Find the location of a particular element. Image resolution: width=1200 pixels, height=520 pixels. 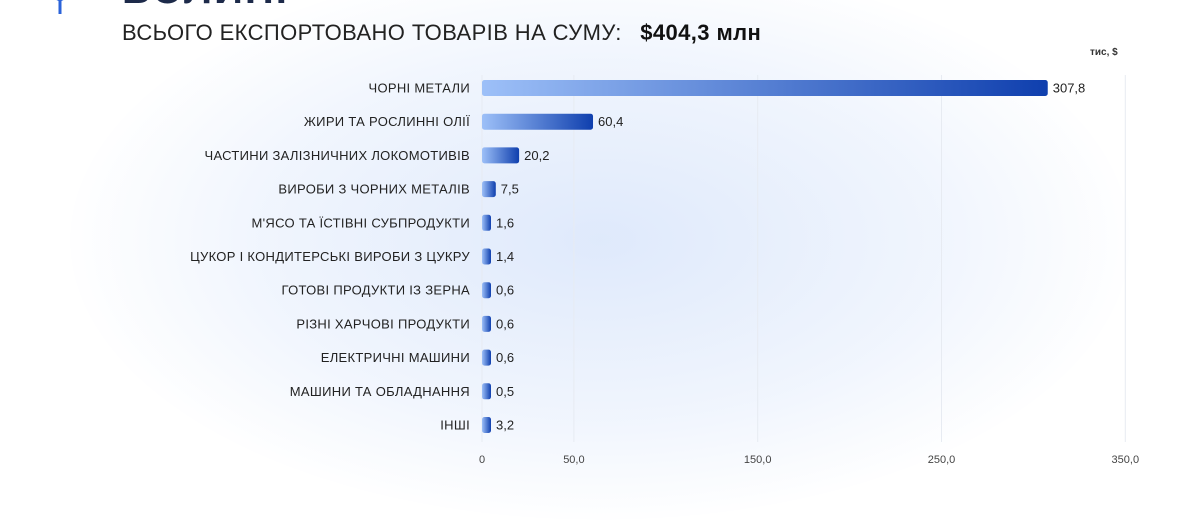

value-label: 3,2 is located at coordinates (505, 425).